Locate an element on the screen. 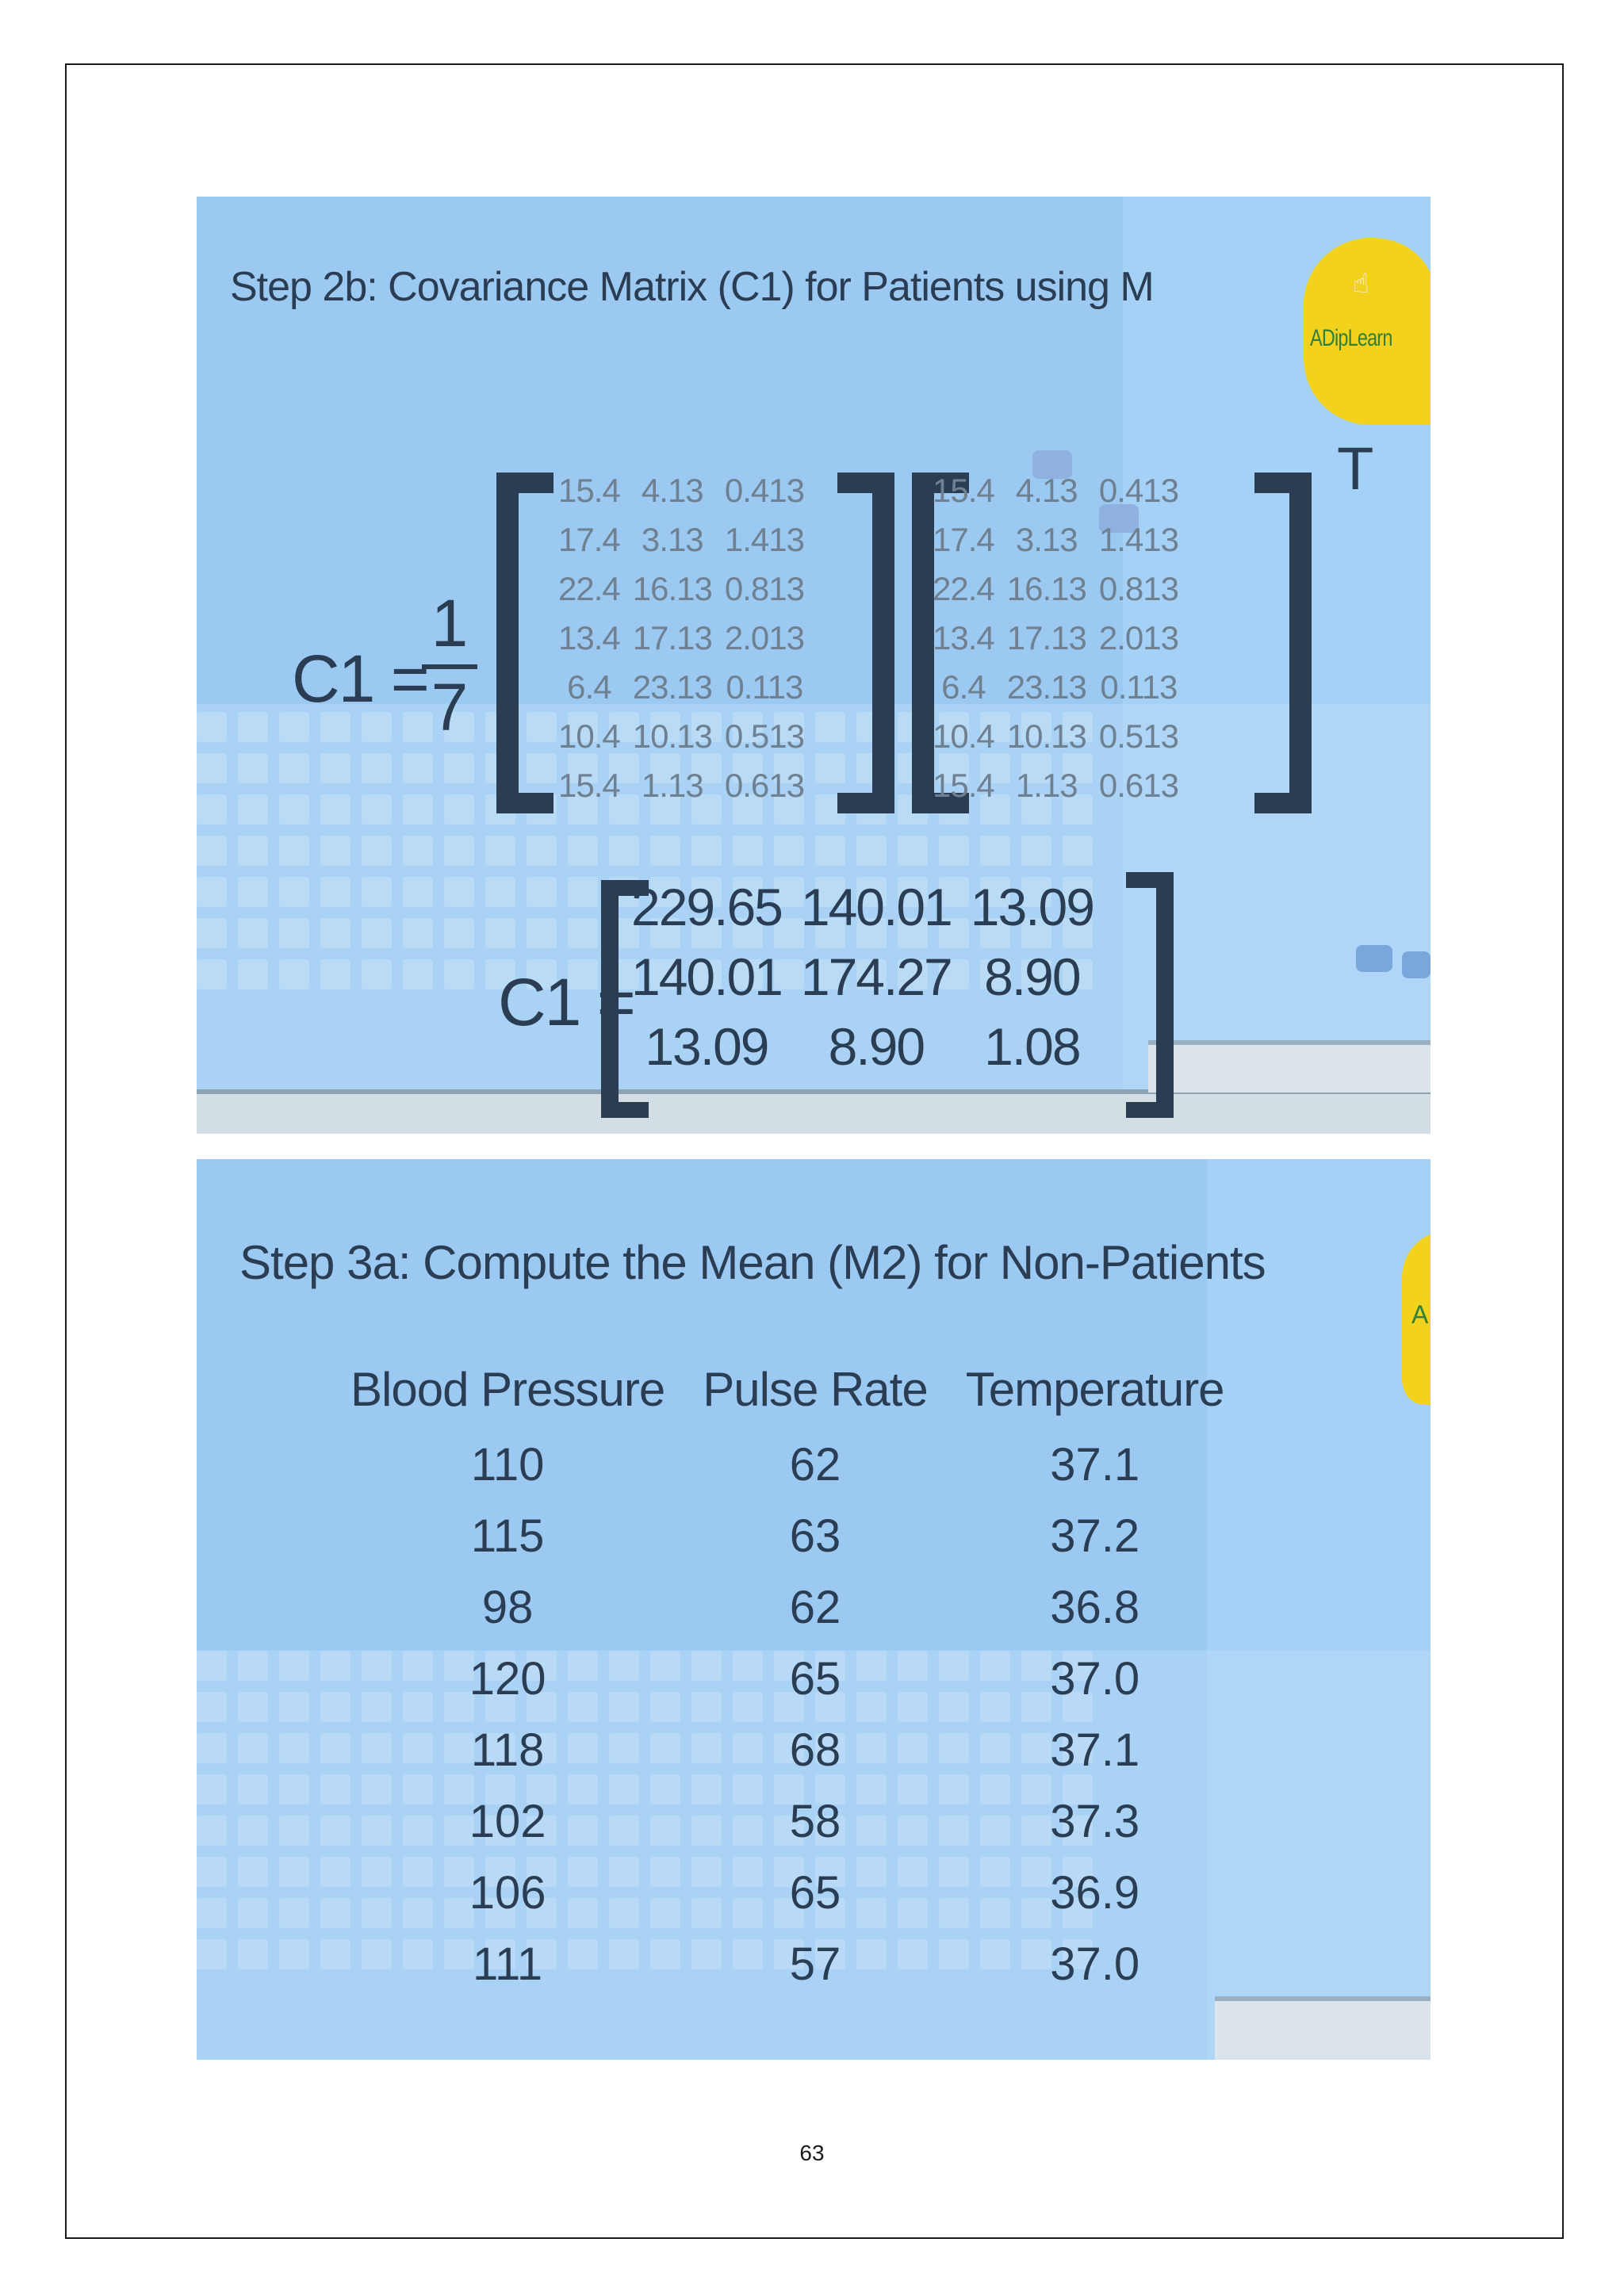 The height and width of the screenshot is (2296, 1624). transpose-superscript: T is located at coordinates (1355, 469).